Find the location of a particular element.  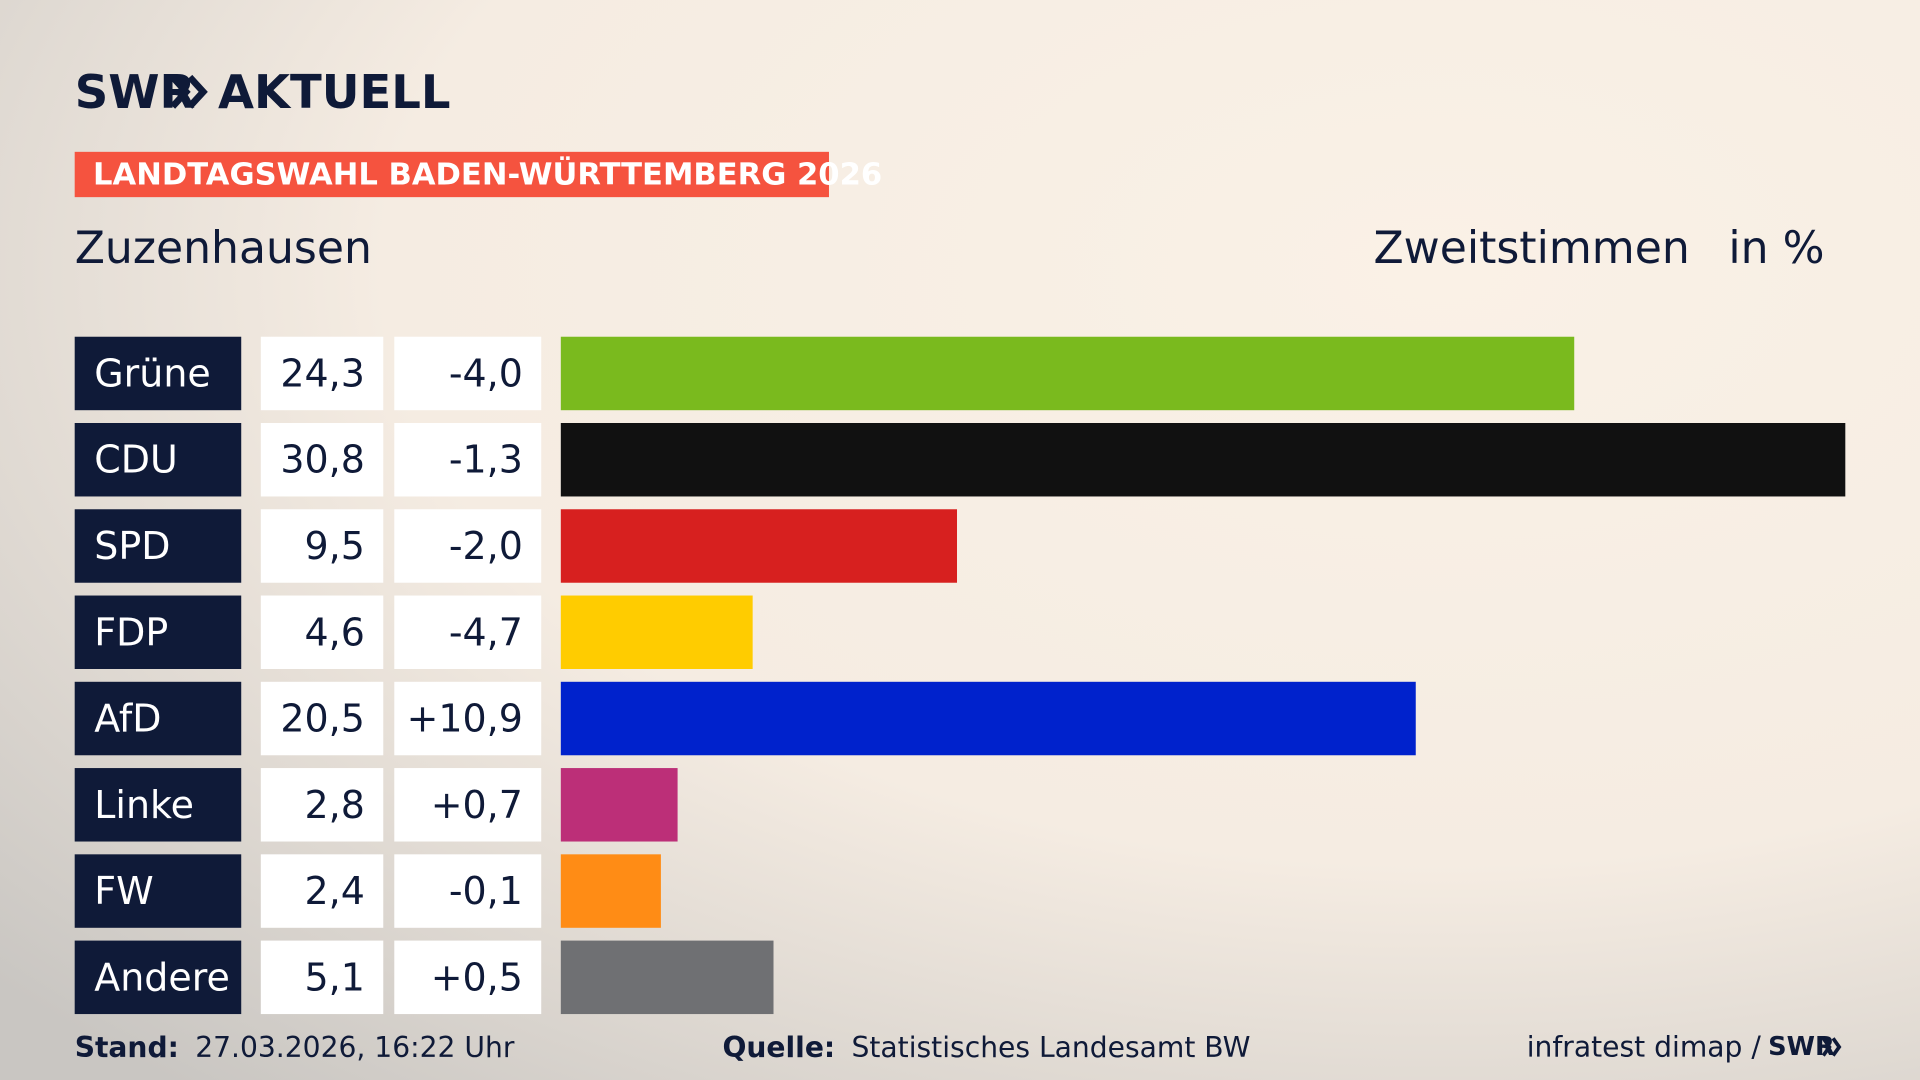

value-label: 20,5 is located at coordinates (322, 719).